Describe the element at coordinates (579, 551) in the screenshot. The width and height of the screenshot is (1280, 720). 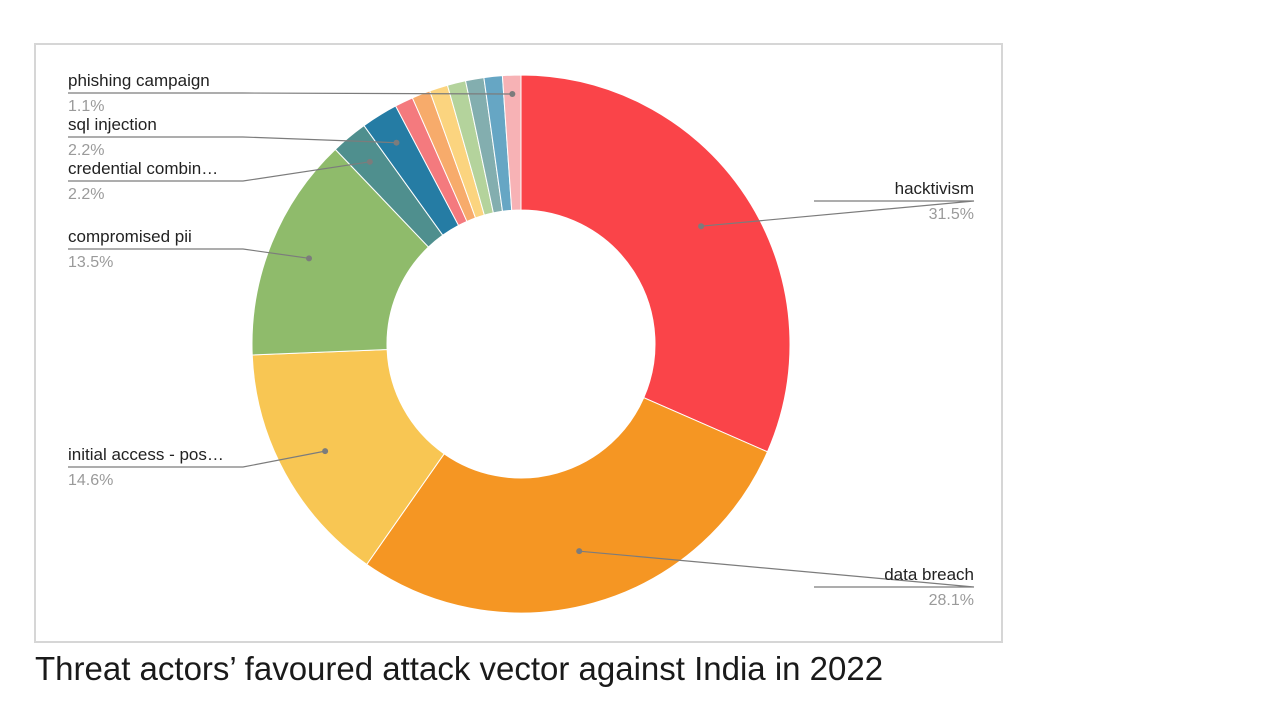
I see `leader-dot-data-breach` at that location.